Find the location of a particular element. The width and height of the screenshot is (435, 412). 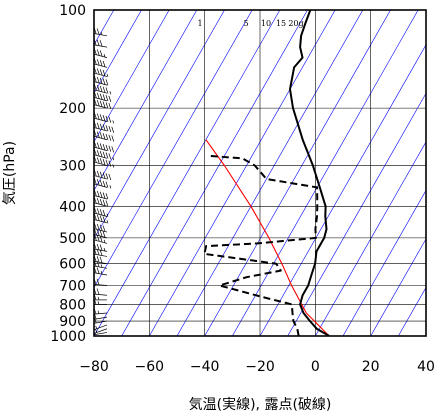

y-tick-label: 1000 is located at coordinates (68, 337).